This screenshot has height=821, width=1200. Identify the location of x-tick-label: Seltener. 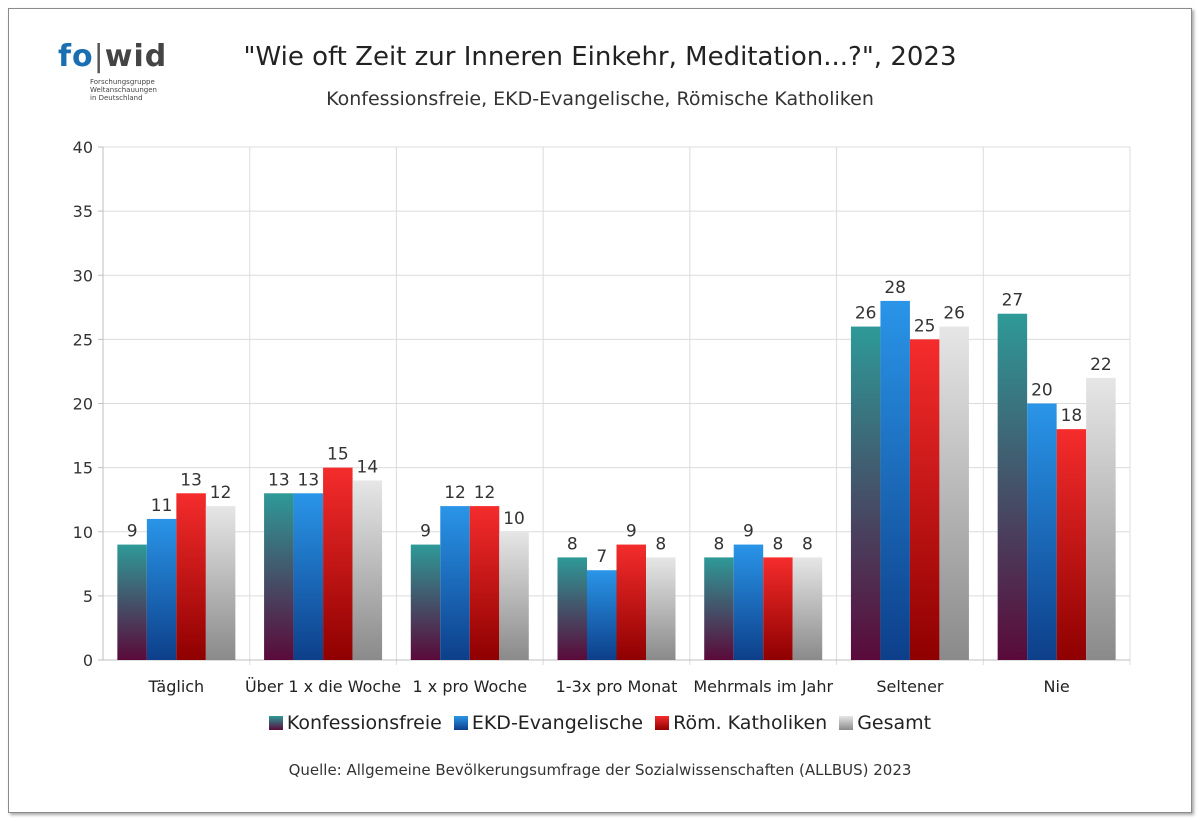
(910, 686).